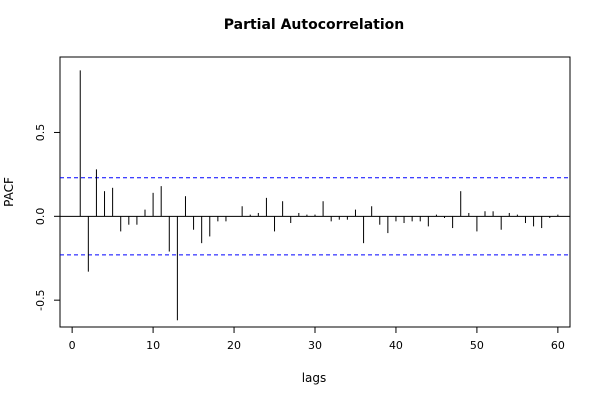 This screenshot has width=600, height=400. I want to click on y-tick-label: 0.5, so click(40, 133).